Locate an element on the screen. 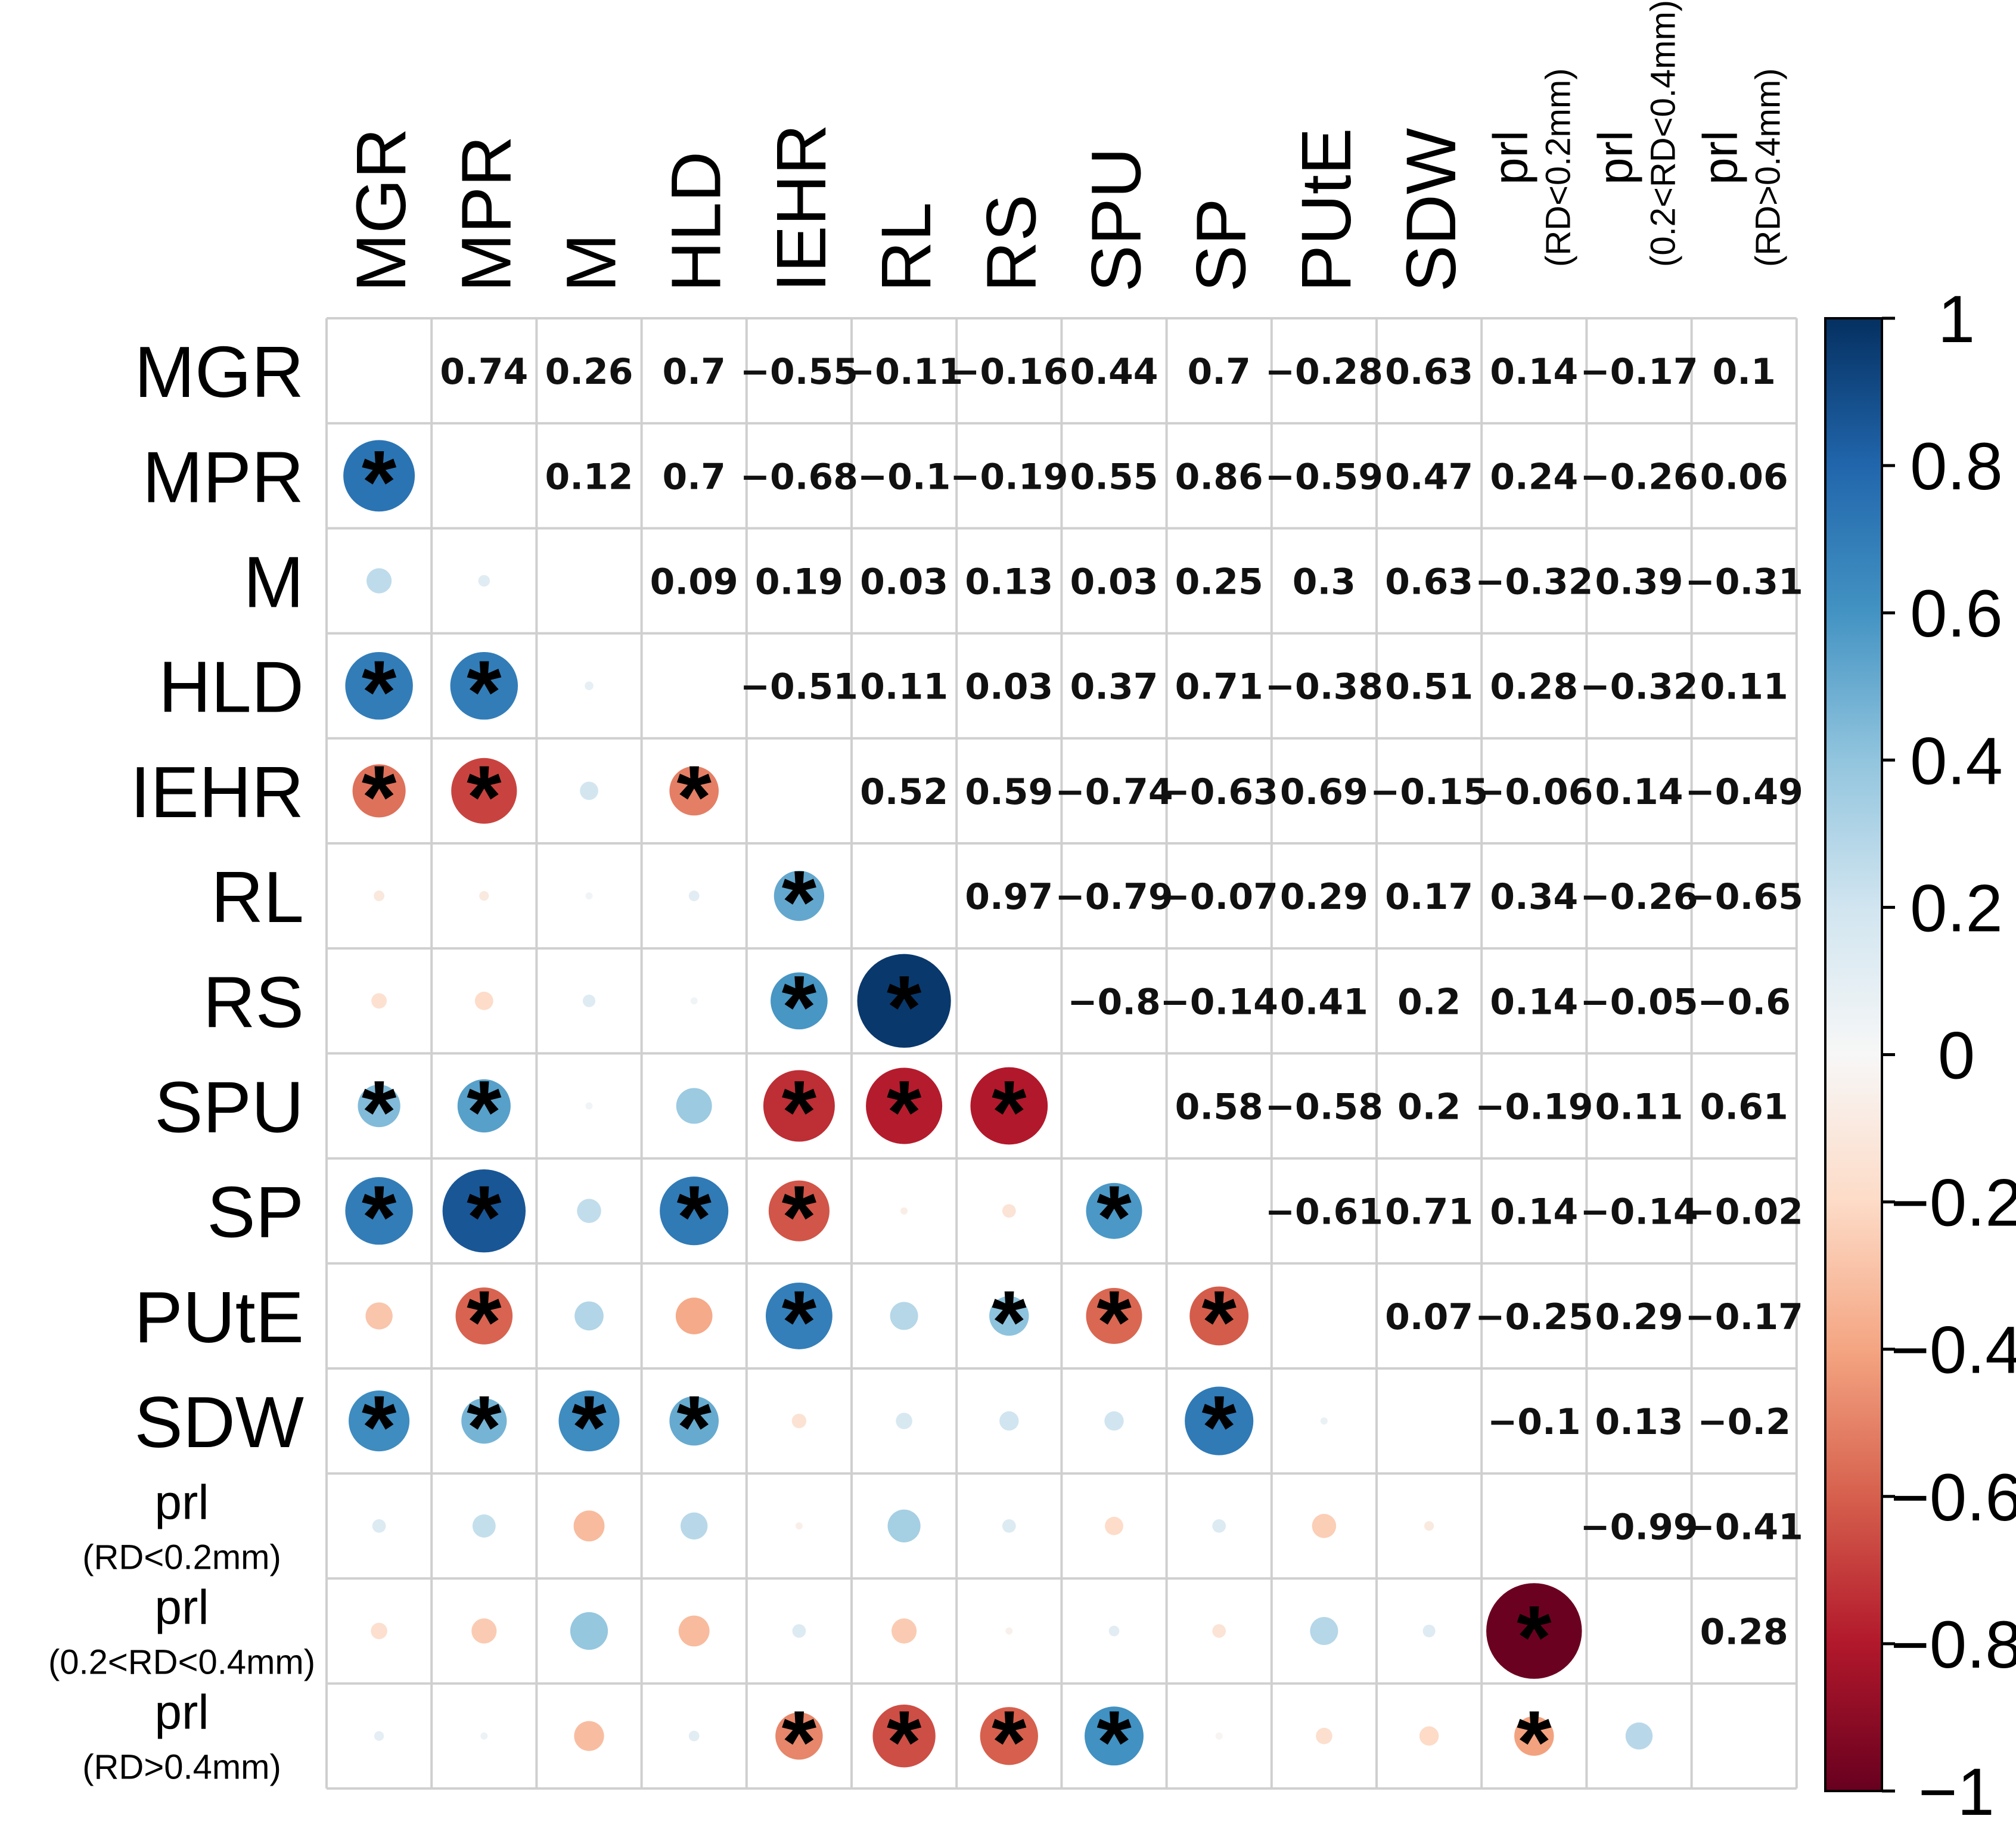 The width and height of the screenshot is (2016, 1822). correlation-value-label: 0.26 is located at coordinates (589, 372).